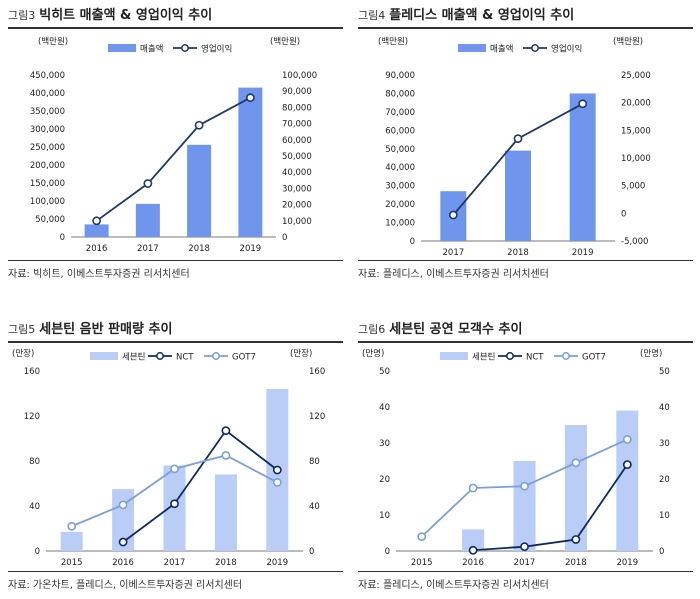 Image resolution: width=700 pixels, height=599 pixels. What do you see at coordinates (633, 187) in the screenshot?
I see `right-tick-label: 5,000` at bounding box center [633, 187].